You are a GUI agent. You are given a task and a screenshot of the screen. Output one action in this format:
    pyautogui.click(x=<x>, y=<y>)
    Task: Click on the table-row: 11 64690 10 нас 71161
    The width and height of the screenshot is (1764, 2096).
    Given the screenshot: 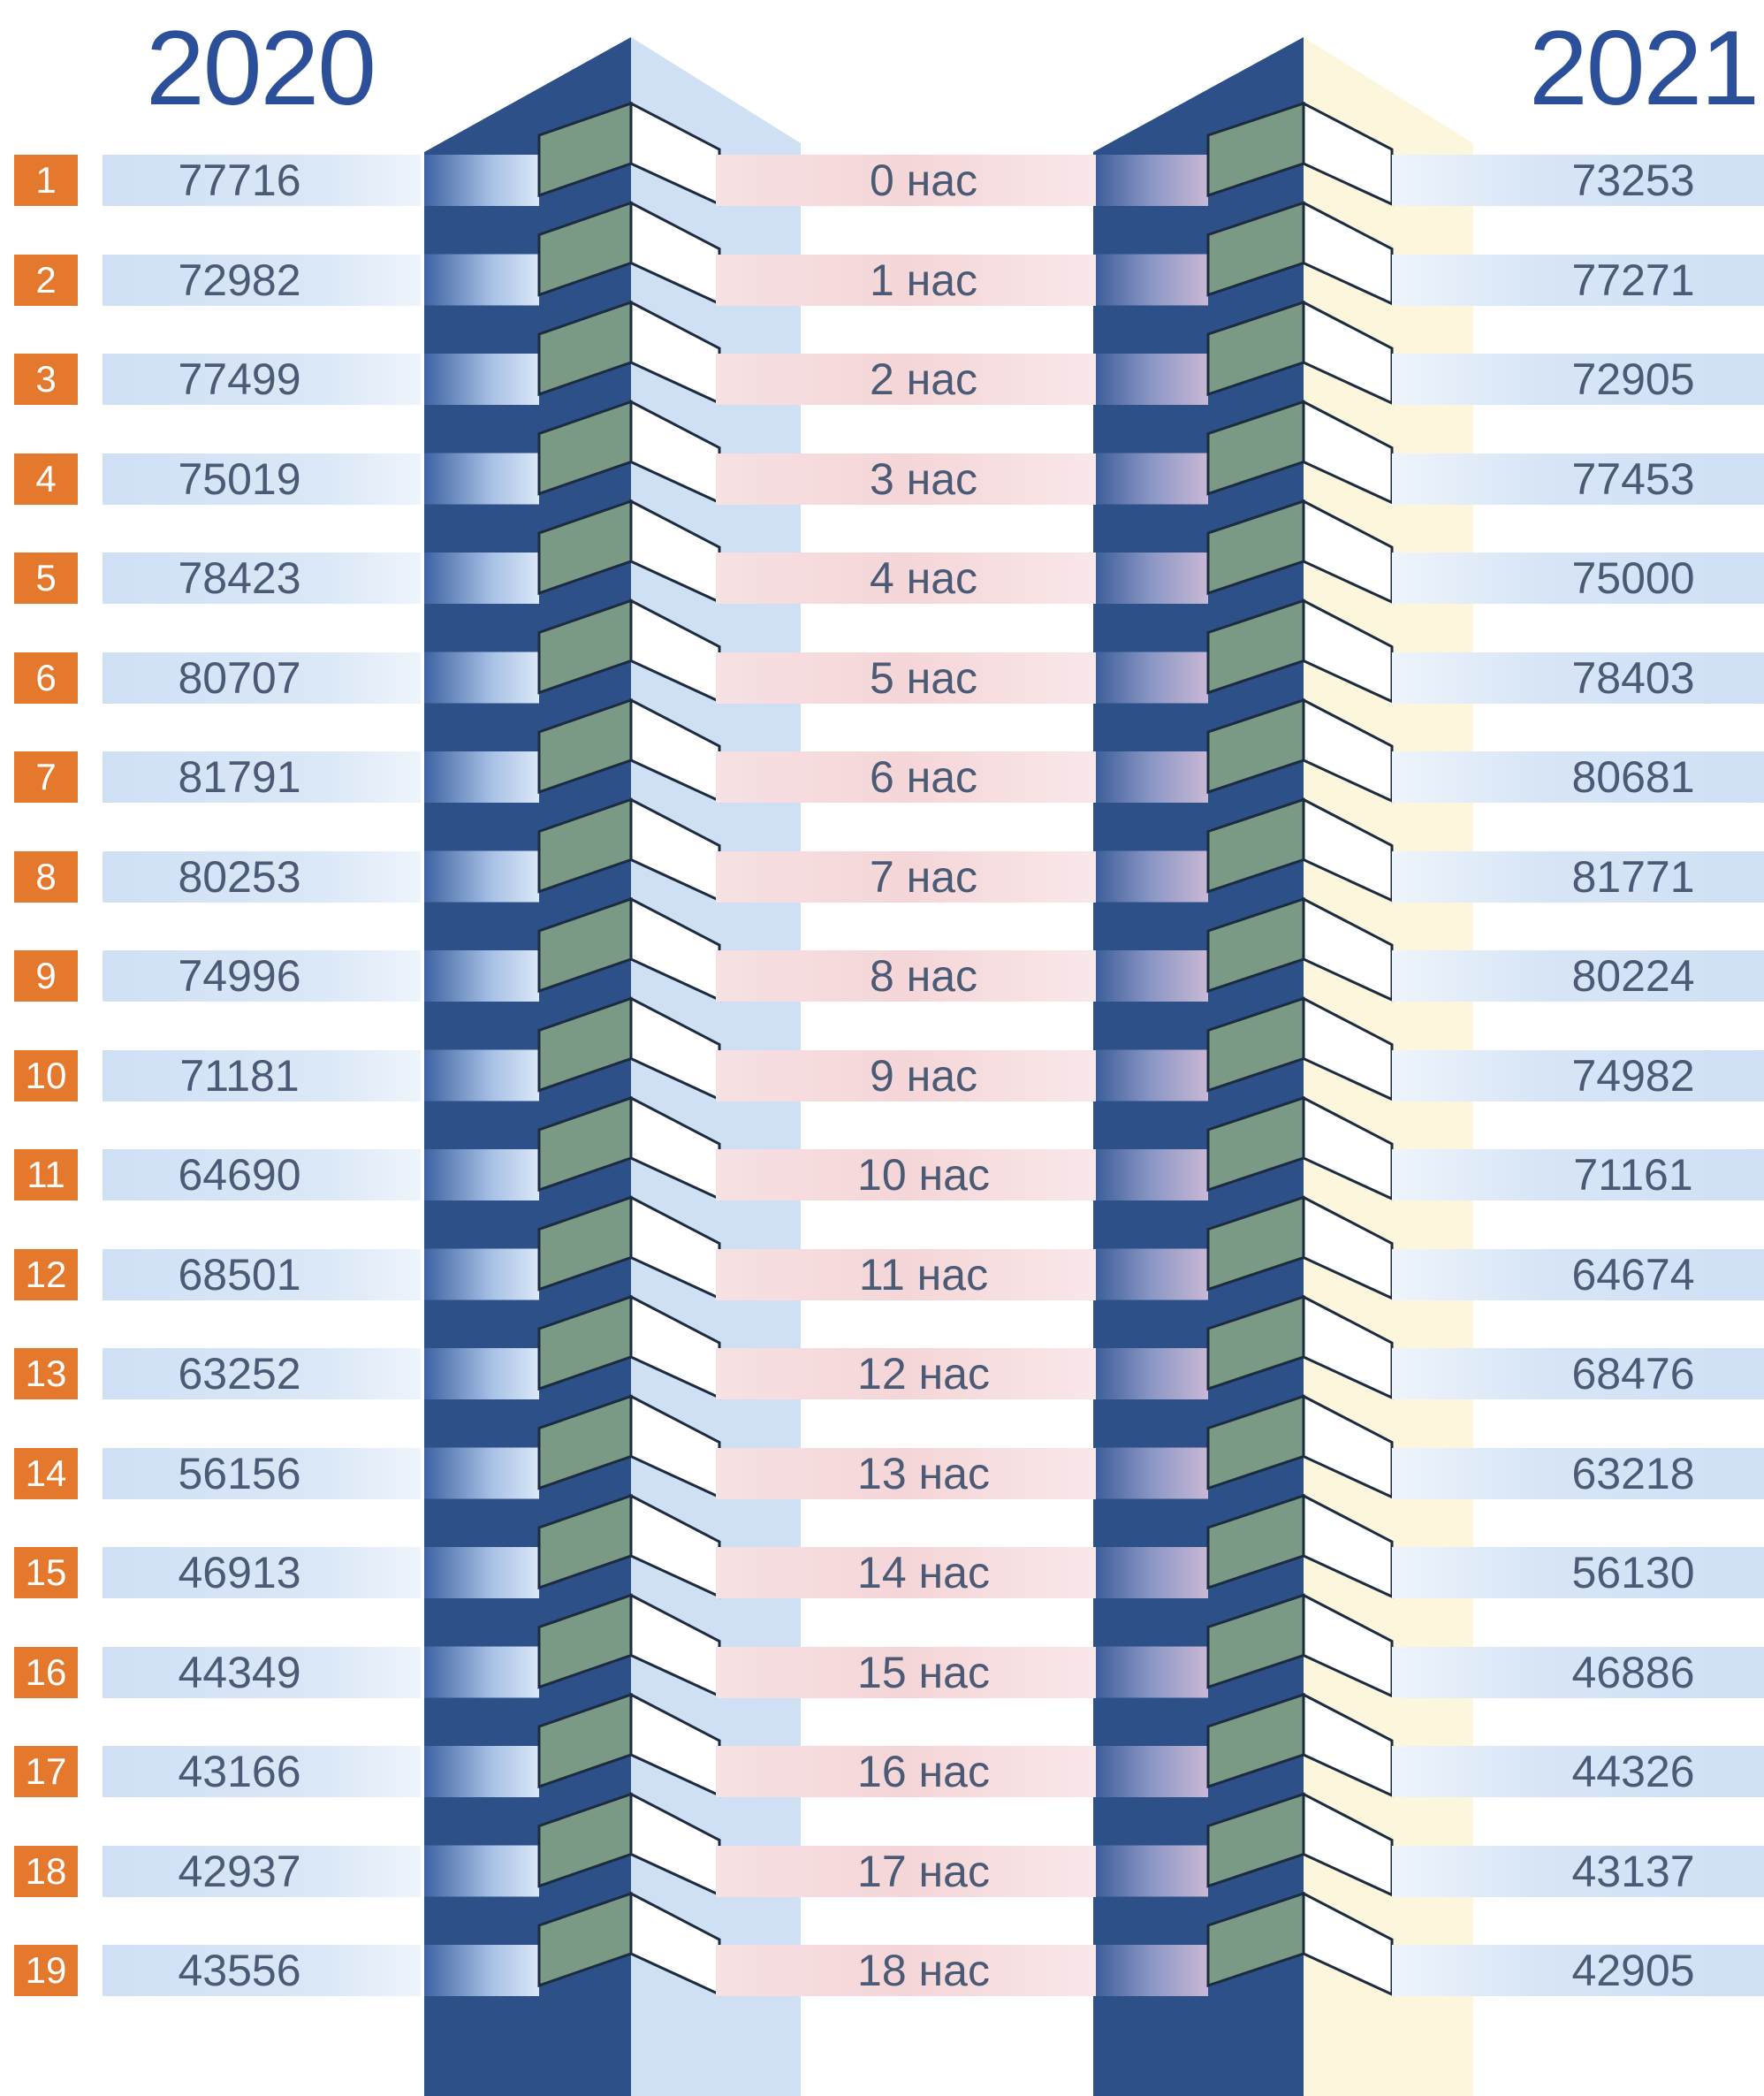 What is the action you would take?
    pyautogui.click(x=882, y=1175)
    